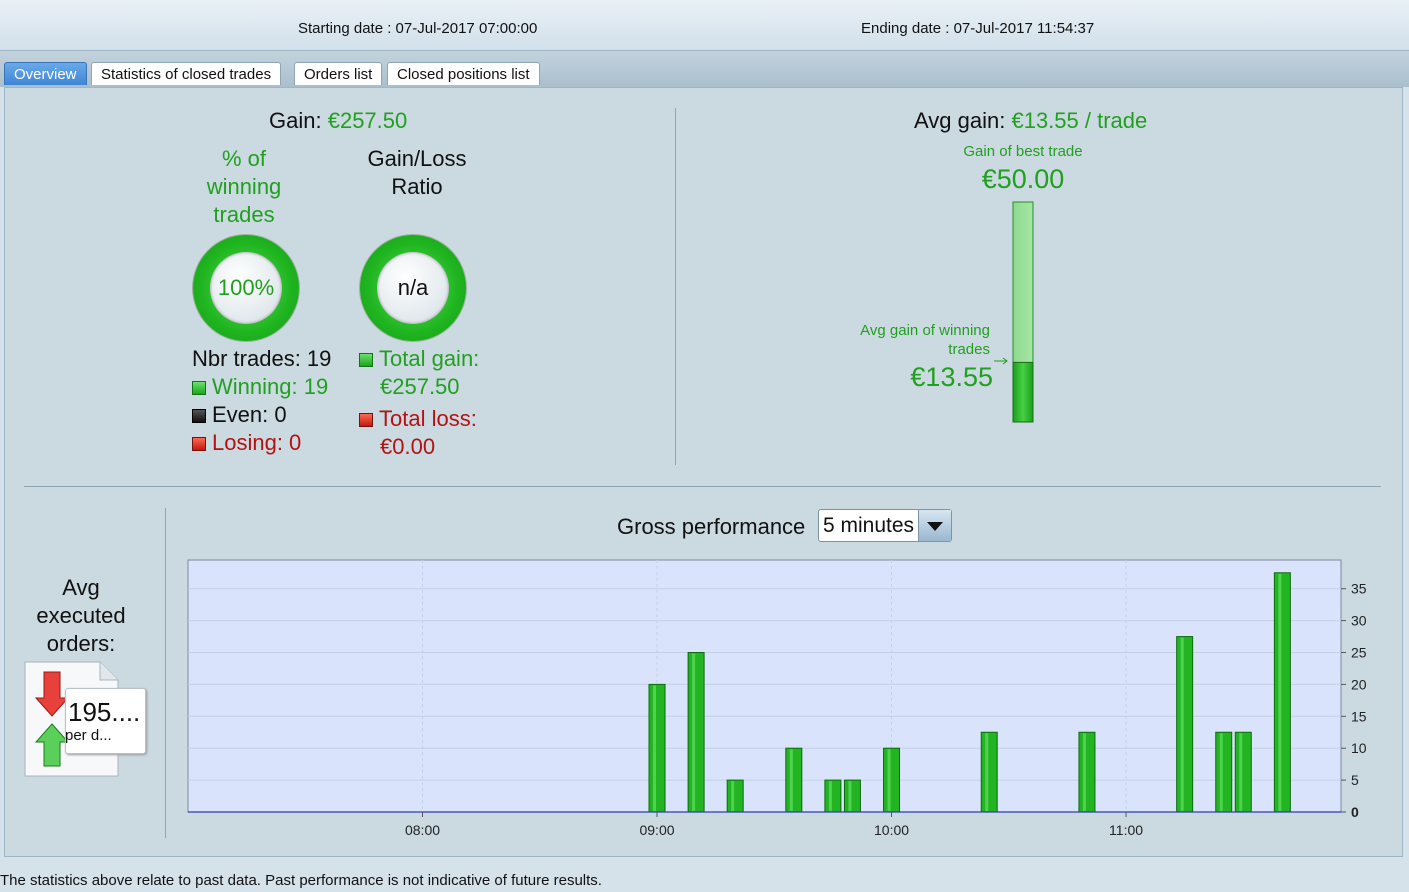  Describe the element at coordinates (1001, 361) in the screenshot. I see `arrow-right-icon` at that location.